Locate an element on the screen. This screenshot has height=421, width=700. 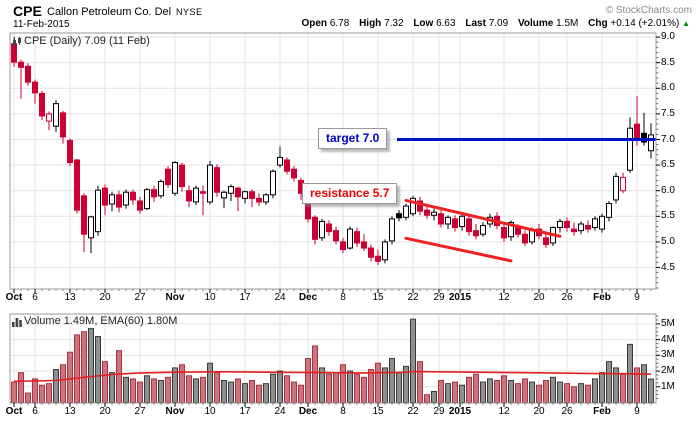
date-tick-label: 12 is located at coordinates (504, 297).